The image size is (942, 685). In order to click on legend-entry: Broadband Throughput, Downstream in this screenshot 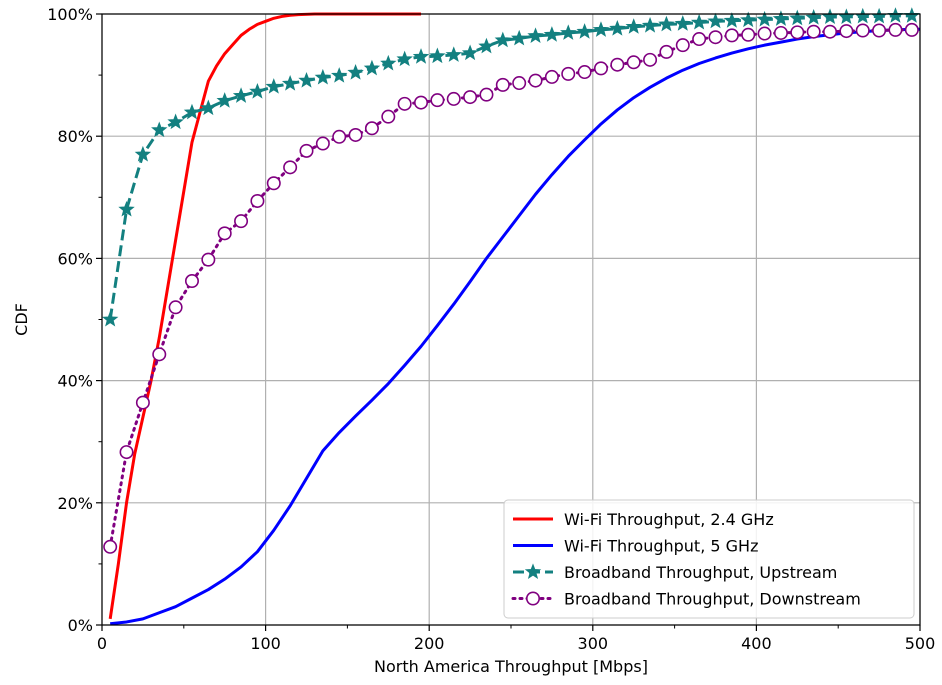, I will do `click(686, 599)`.